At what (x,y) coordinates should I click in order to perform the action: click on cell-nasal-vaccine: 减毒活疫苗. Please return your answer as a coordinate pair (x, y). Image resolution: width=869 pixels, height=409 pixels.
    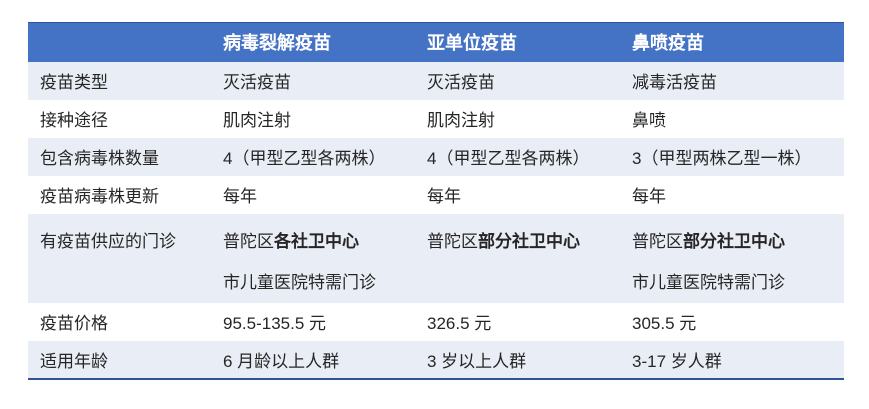
    Looking at the image, I should click on (732, 80).